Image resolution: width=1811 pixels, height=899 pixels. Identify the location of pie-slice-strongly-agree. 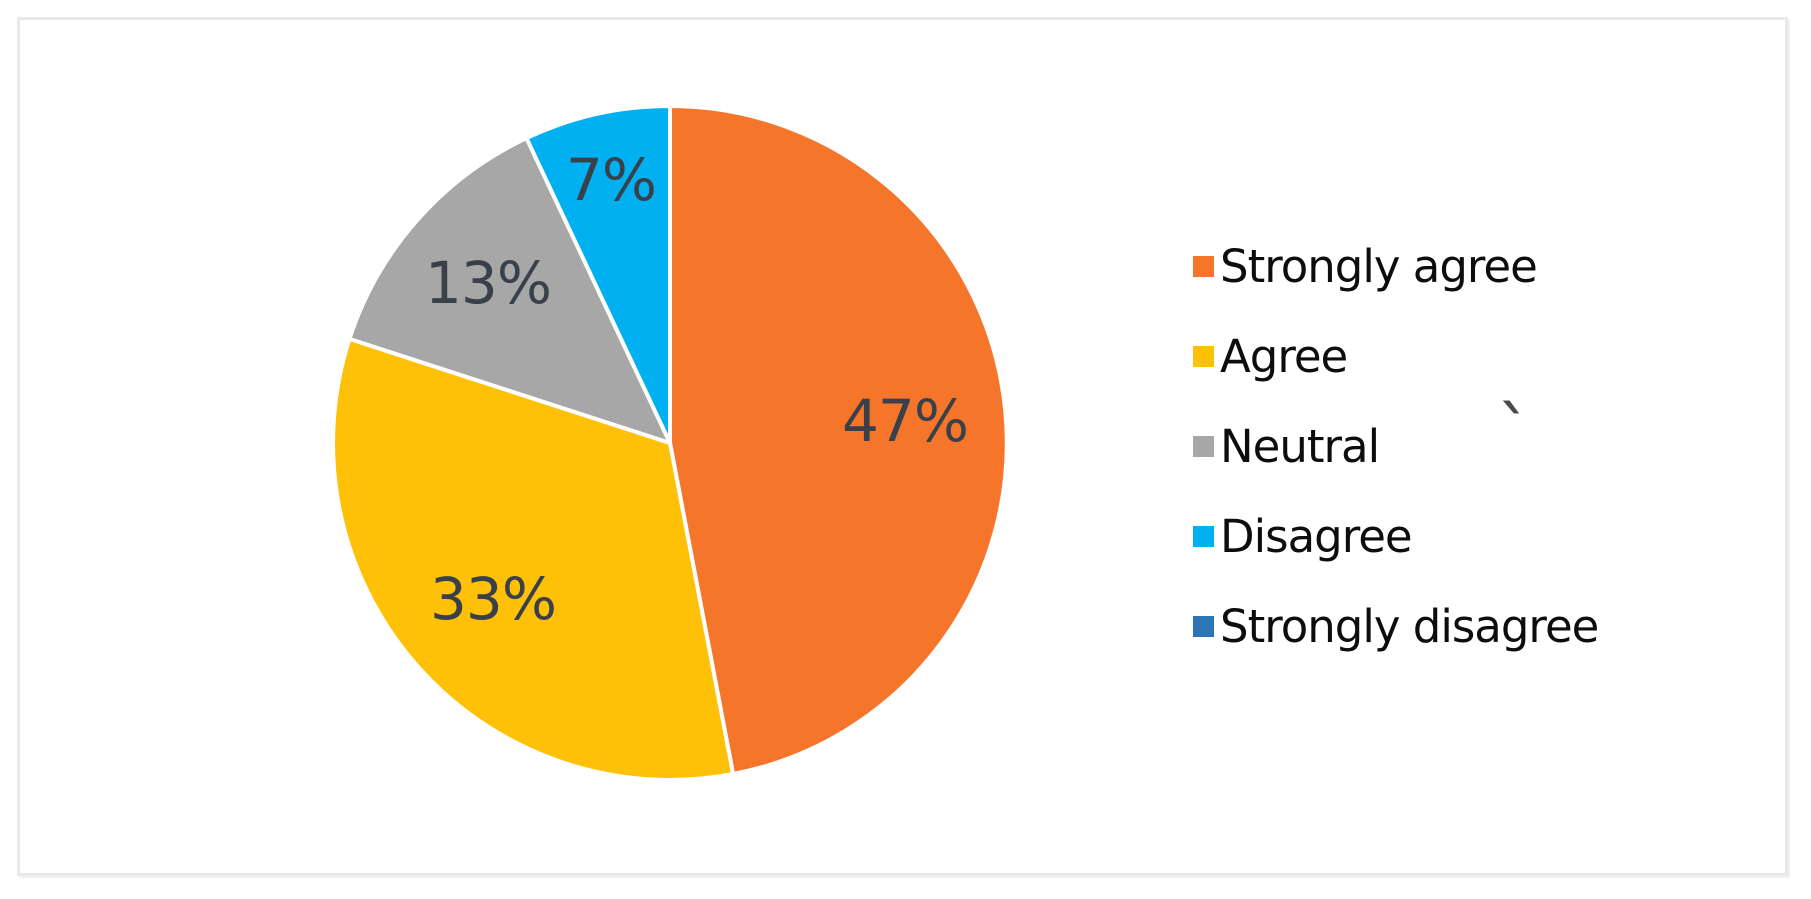
(838, 440).